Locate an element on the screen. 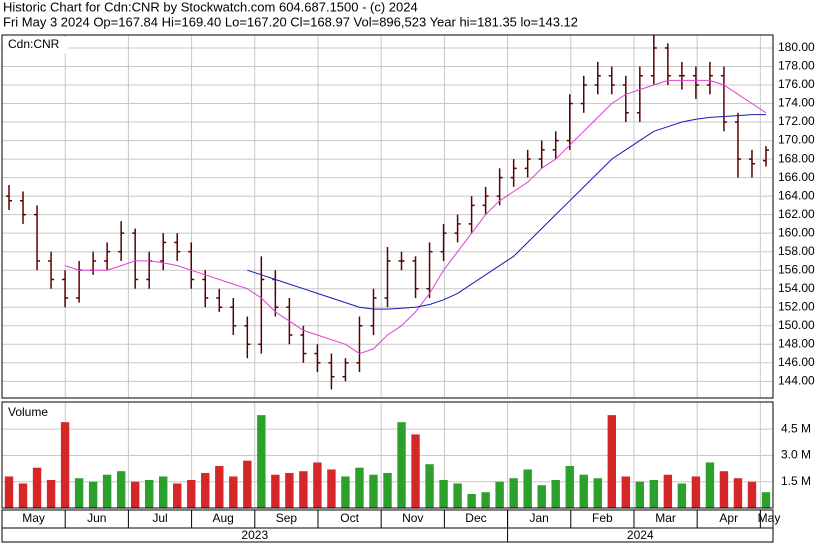 This screenshot has width=830, height=543. y-tick-label: 176.00 is located at coordinates (796, 84).